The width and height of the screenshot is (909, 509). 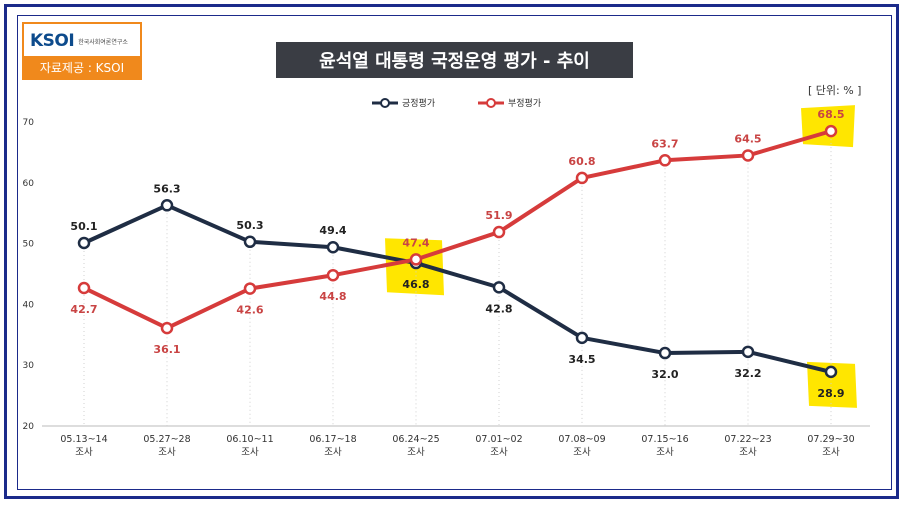 What do you see at coordinates (581, 359) in the screenshot?
I see `data-label-positive-6: 34.5` at bounding box center [581, 359].